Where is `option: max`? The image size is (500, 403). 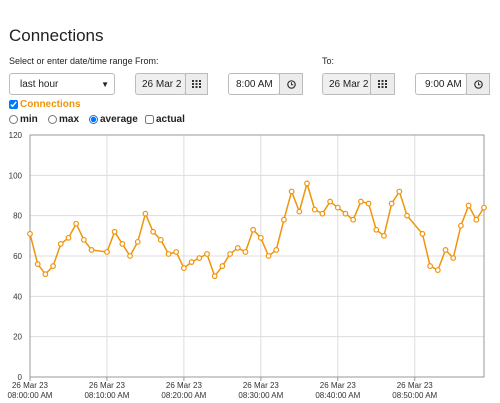 option: max is located at coordinates (63, 119).